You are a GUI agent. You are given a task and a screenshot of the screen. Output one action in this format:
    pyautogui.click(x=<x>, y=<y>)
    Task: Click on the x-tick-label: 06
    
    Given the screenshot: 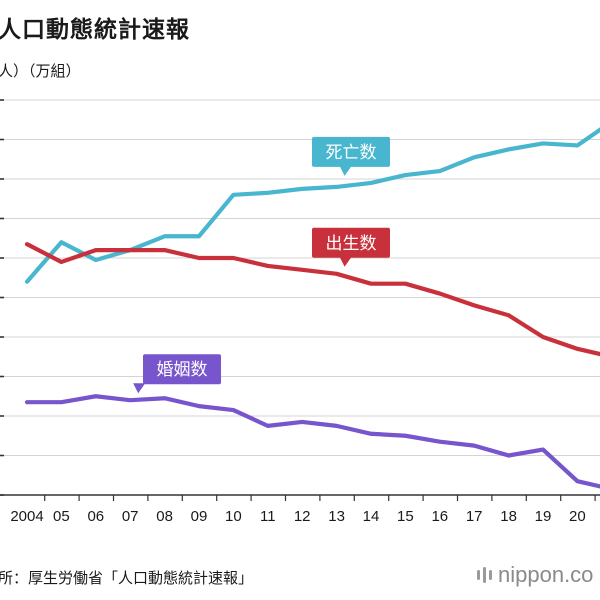 What is the action you would take?
    pyautogui.click(x=95, y=516)
    